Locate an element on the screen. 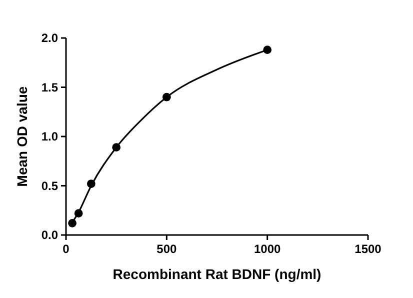  y-tick-label: 0.5 is located at coordinates (49, 185).